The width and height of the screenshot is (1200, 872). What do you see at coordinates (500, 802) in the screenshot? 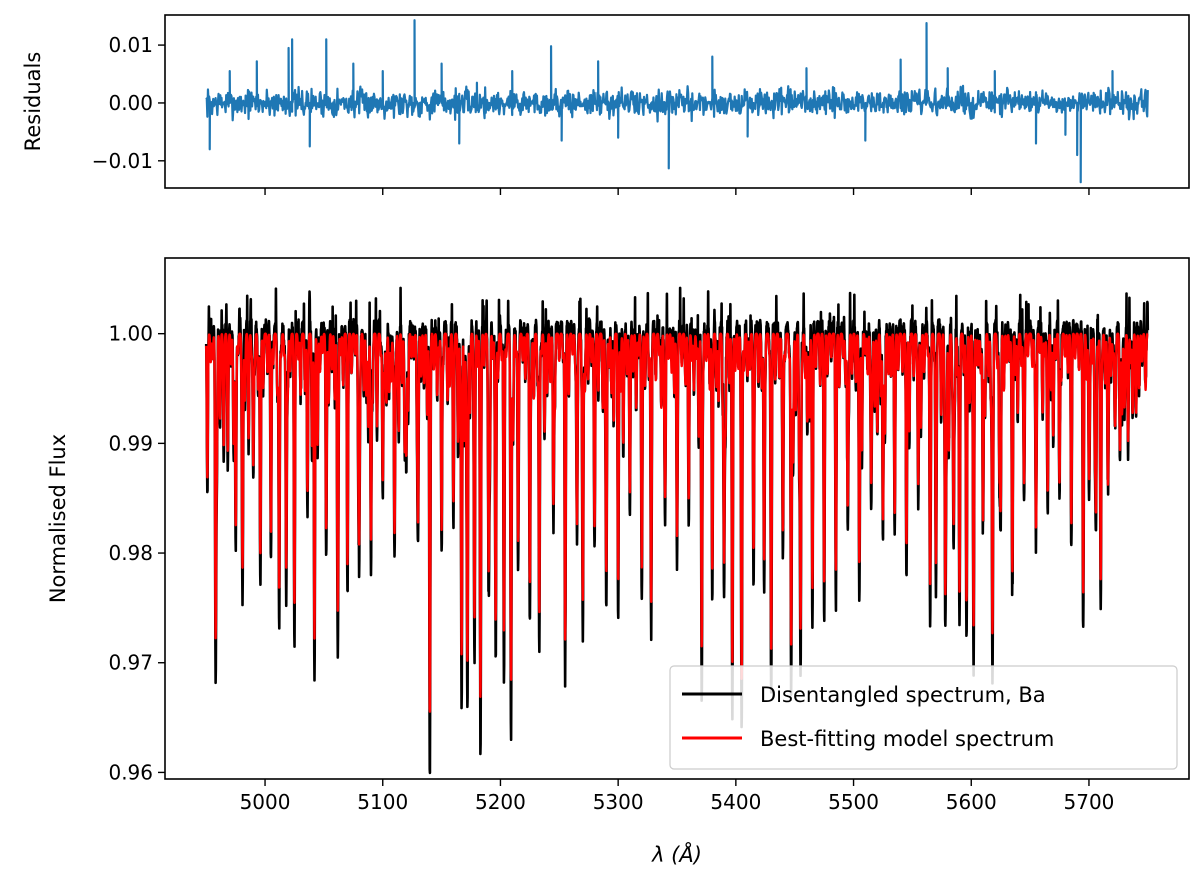
I see `spectrum-x-tick-label-5200: 5200` at bounding box center [500, 802].